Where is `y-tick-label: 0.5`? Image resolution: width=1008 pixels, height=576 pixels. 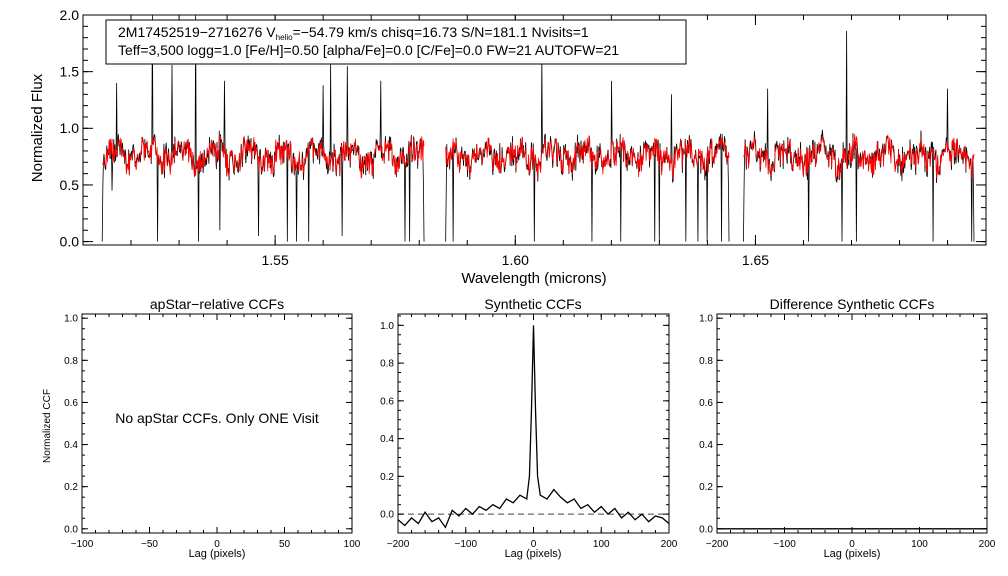 y-tick-label: 0.5 is located at coordinates (70, 185).